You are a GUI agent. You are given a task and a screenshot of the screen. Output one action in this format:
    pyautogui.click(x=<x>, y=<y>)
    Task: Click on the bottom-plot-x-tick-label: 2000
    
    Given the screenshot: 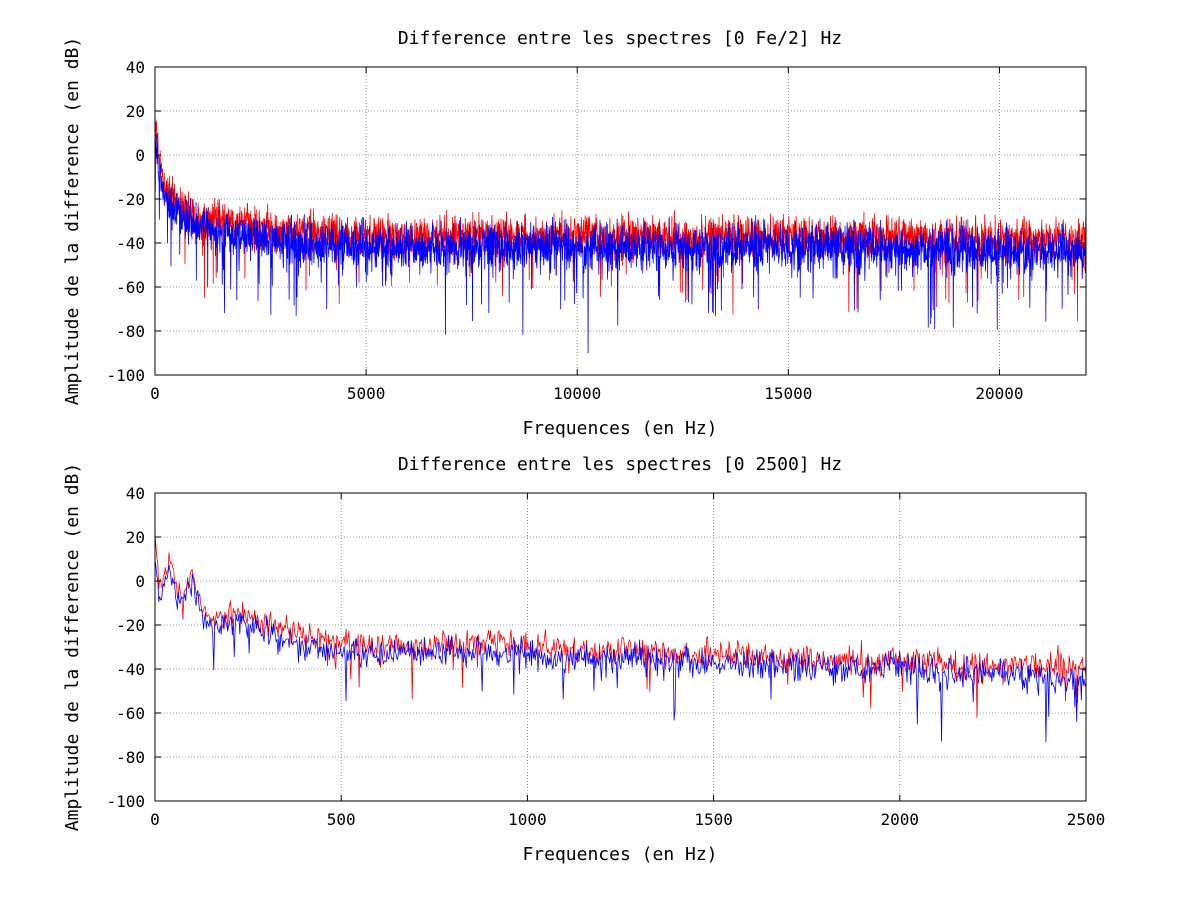 What is the action you would take?
    pyautogui.click(x=900, y=819)
    